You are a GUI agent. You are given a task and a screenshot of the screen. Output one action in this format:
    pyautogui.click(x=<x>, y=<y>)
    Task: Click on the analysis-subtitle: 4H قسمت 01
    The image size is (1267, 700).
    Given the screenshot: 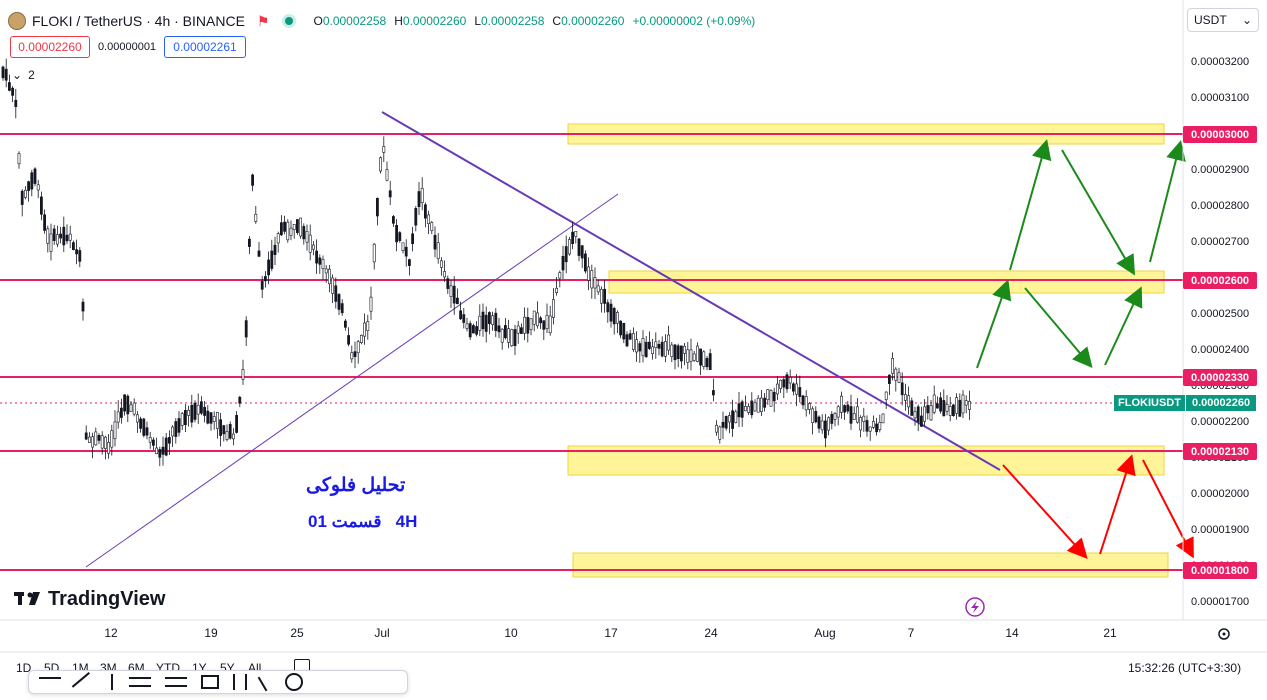 What is the action you would take?
    pyautogui.click(x=363, y=521)
    